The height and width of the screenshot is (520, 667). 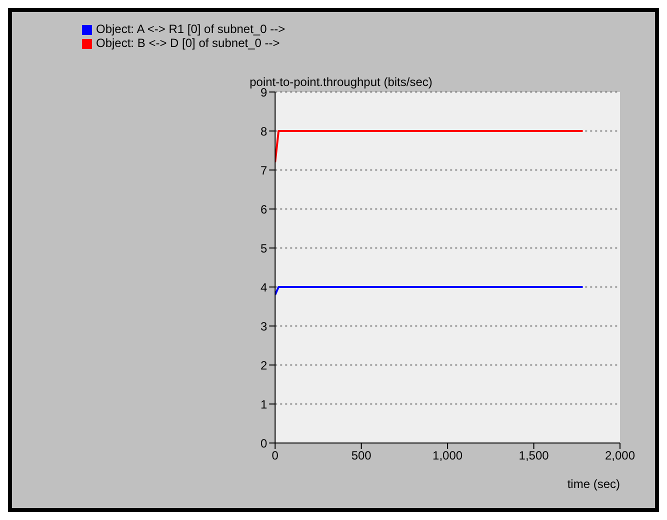 What do you see at coordinates (593, 484) in the screenshot?
I see `x-axis-title: time (sec)` at bounding box center [593, 484].